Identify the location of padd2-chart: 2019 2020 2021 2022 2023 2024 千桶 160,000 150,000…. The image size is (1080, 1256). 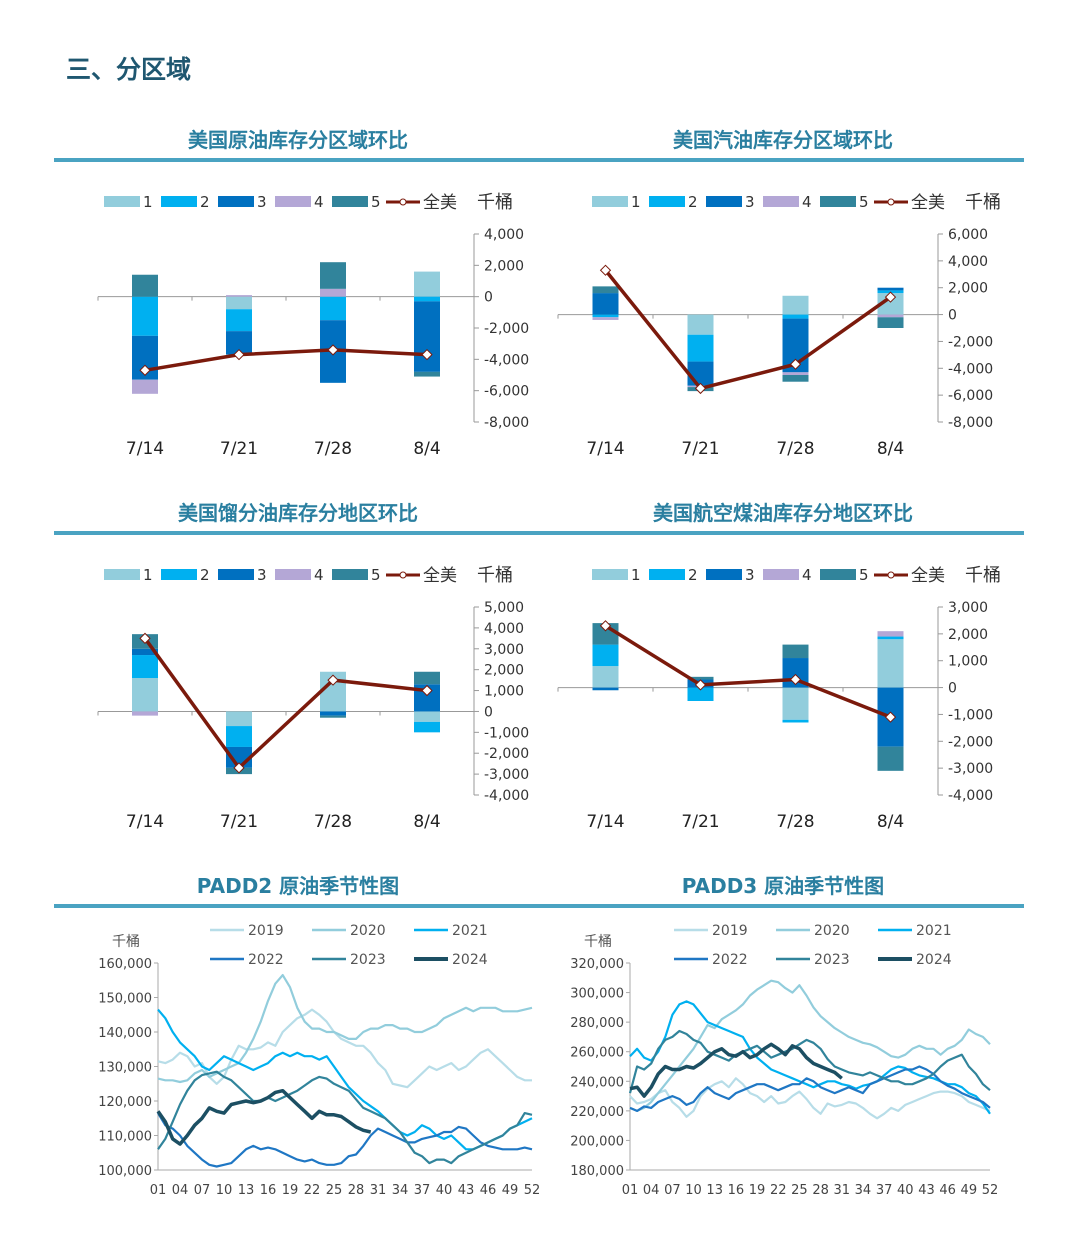
(319, 1060).